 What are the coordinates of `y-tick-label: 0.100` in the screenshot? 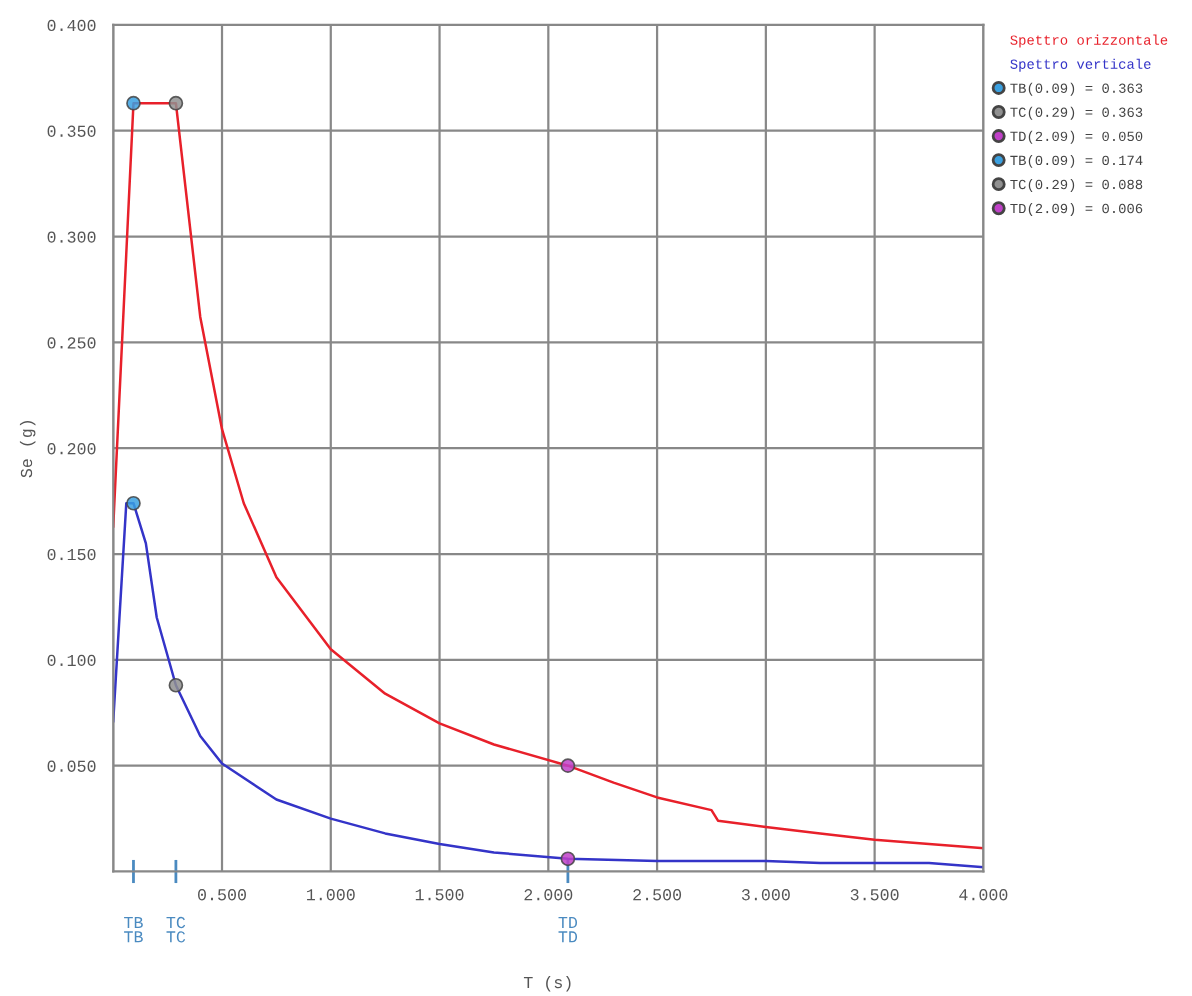 It's located at (71, 660).